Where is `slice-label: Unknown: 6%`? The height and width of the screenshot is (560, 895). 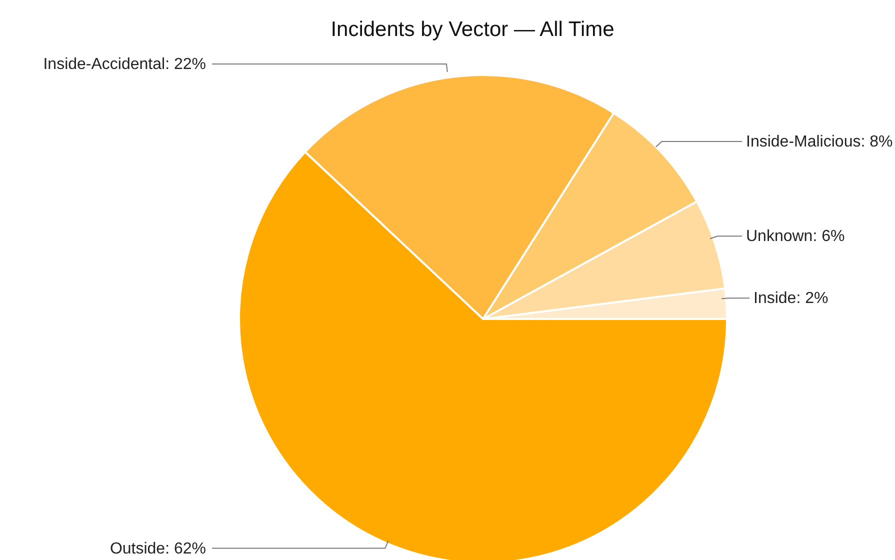 slice-label: Unknown: 6% is located at coordinates (795, 237).